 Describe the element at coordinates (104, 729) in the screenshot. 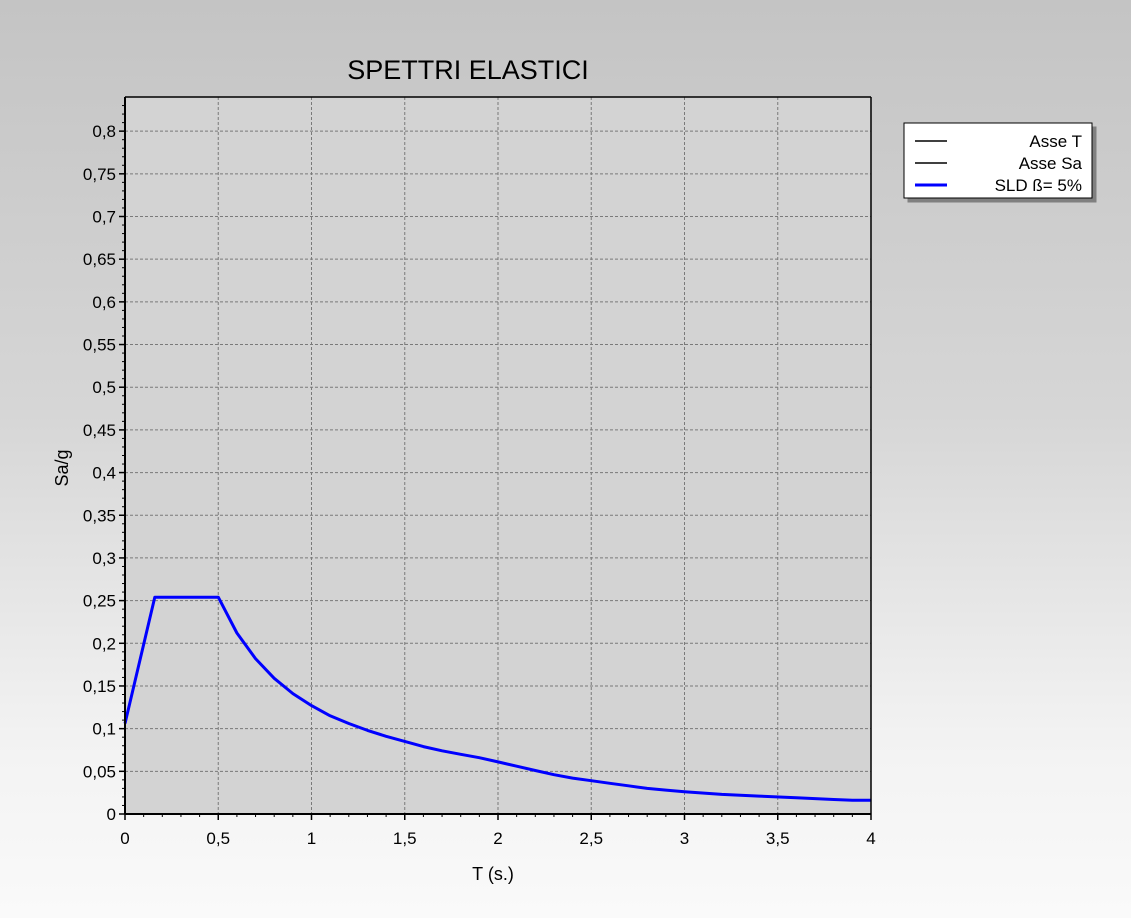

I see `y-tick-label: 0,1` at that location.